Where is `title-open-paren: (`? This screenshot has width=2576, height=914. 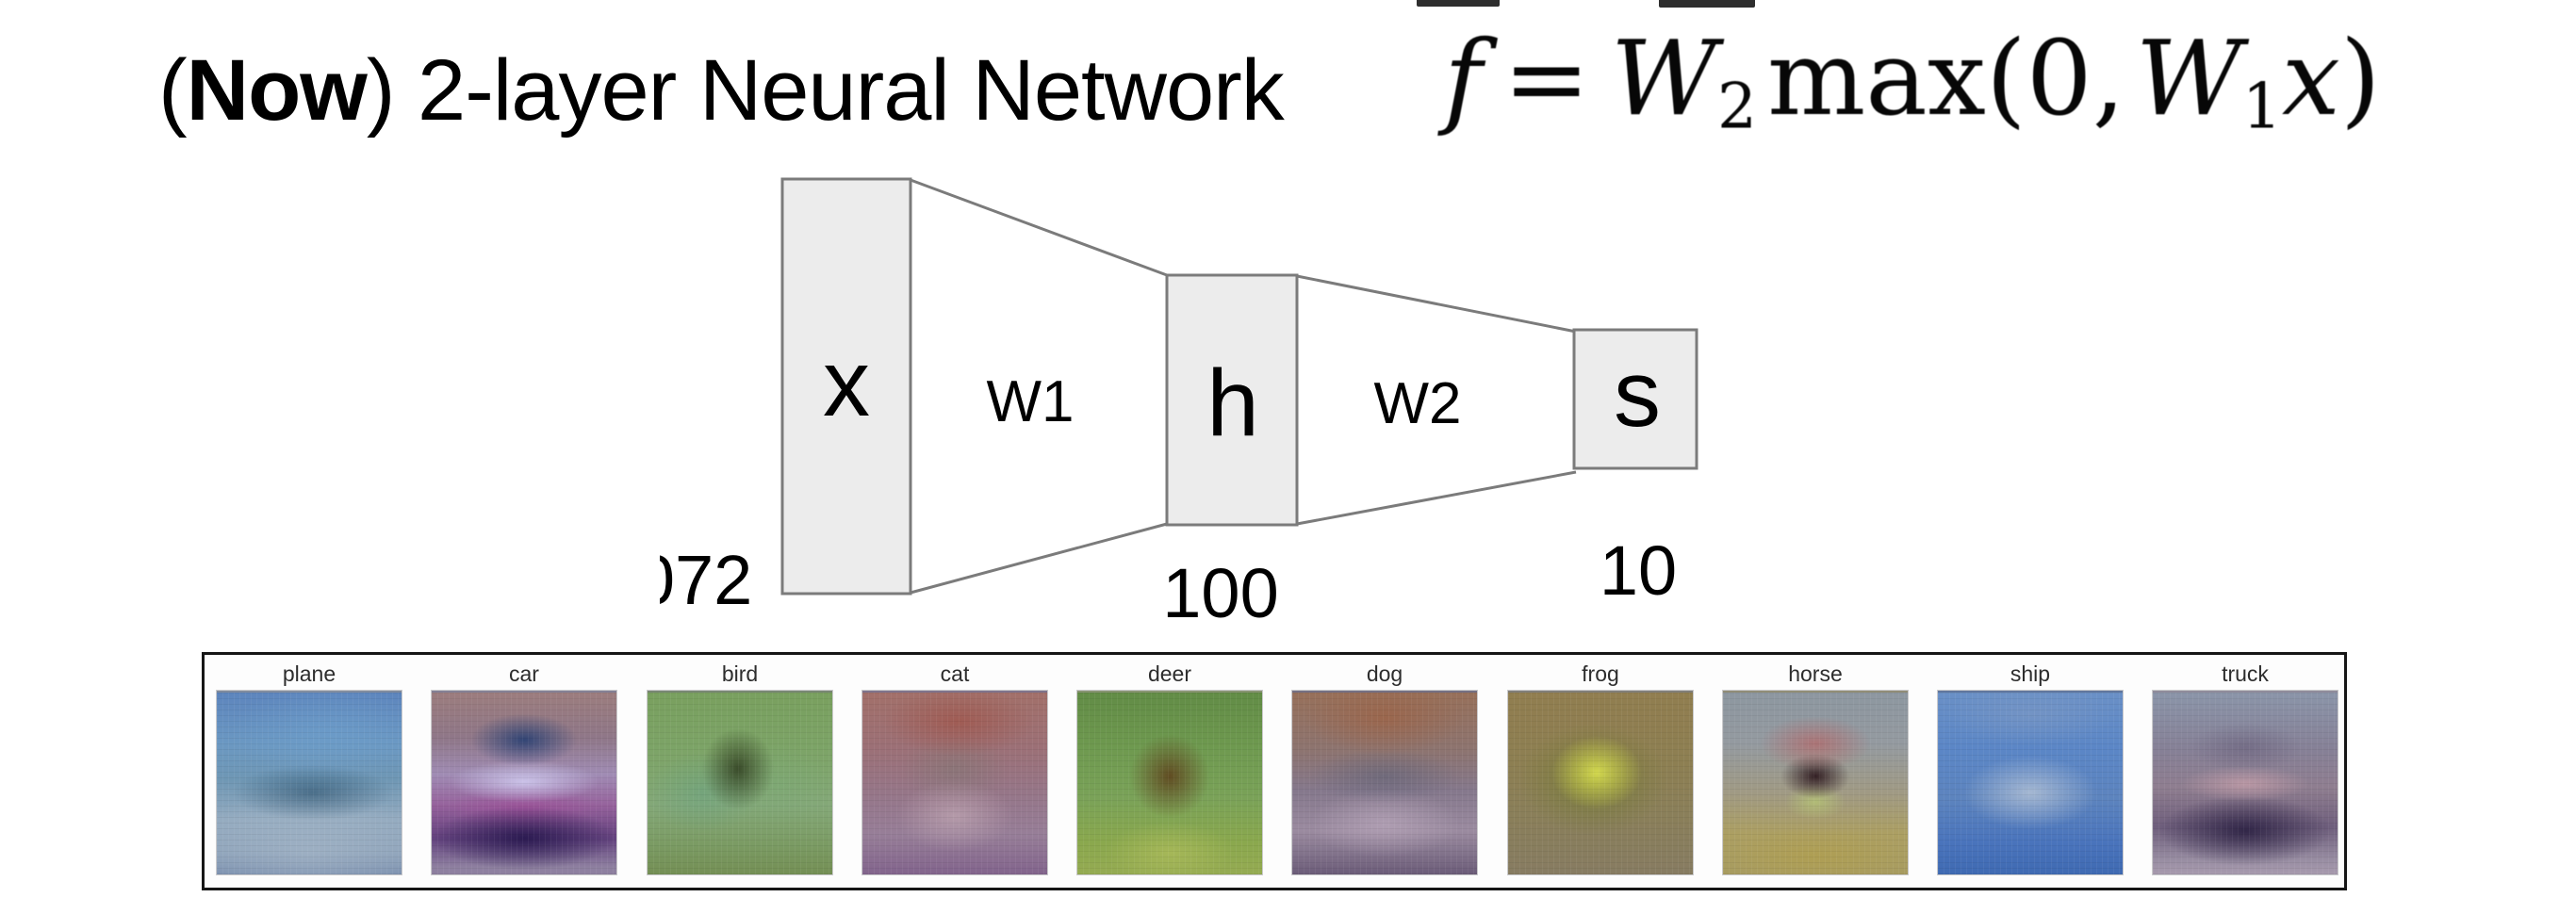 title-open-paren: ( is located at coordinates (173, 90).